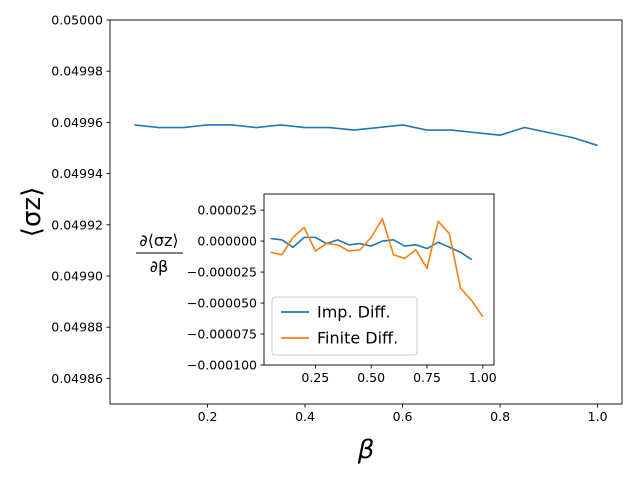  Describe the element at coordinates (77, 276) in the screenshot. I see `main-ytick-label: 0.04990` at that location.